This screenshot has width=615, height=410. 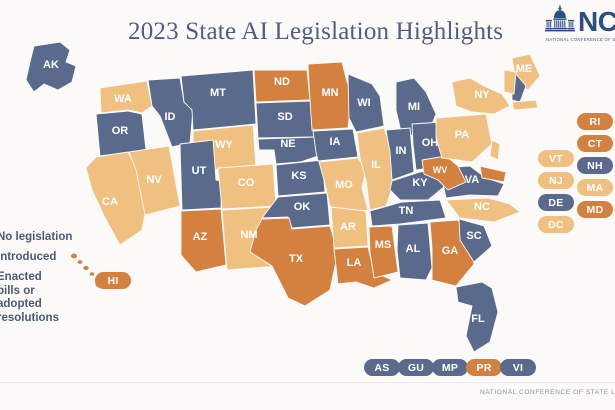 I want to click on pill-label: NH, so click(x=595, y=165).